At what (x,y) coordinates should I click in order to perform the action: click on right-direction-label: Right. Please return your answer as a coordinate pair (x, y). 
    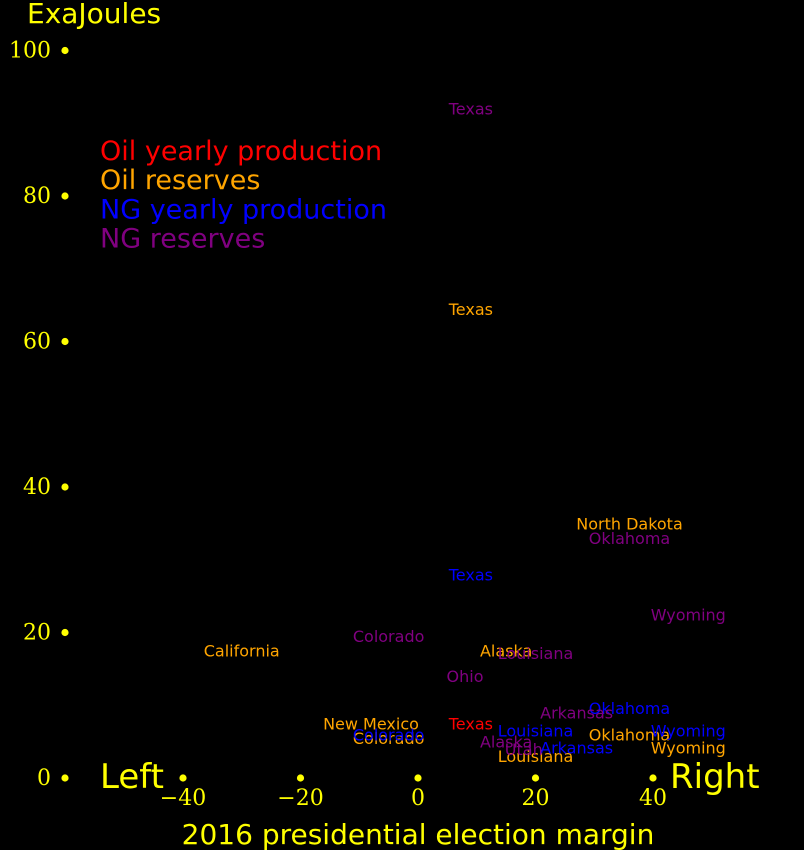
    Looking at the image, I should click on (715, 777).